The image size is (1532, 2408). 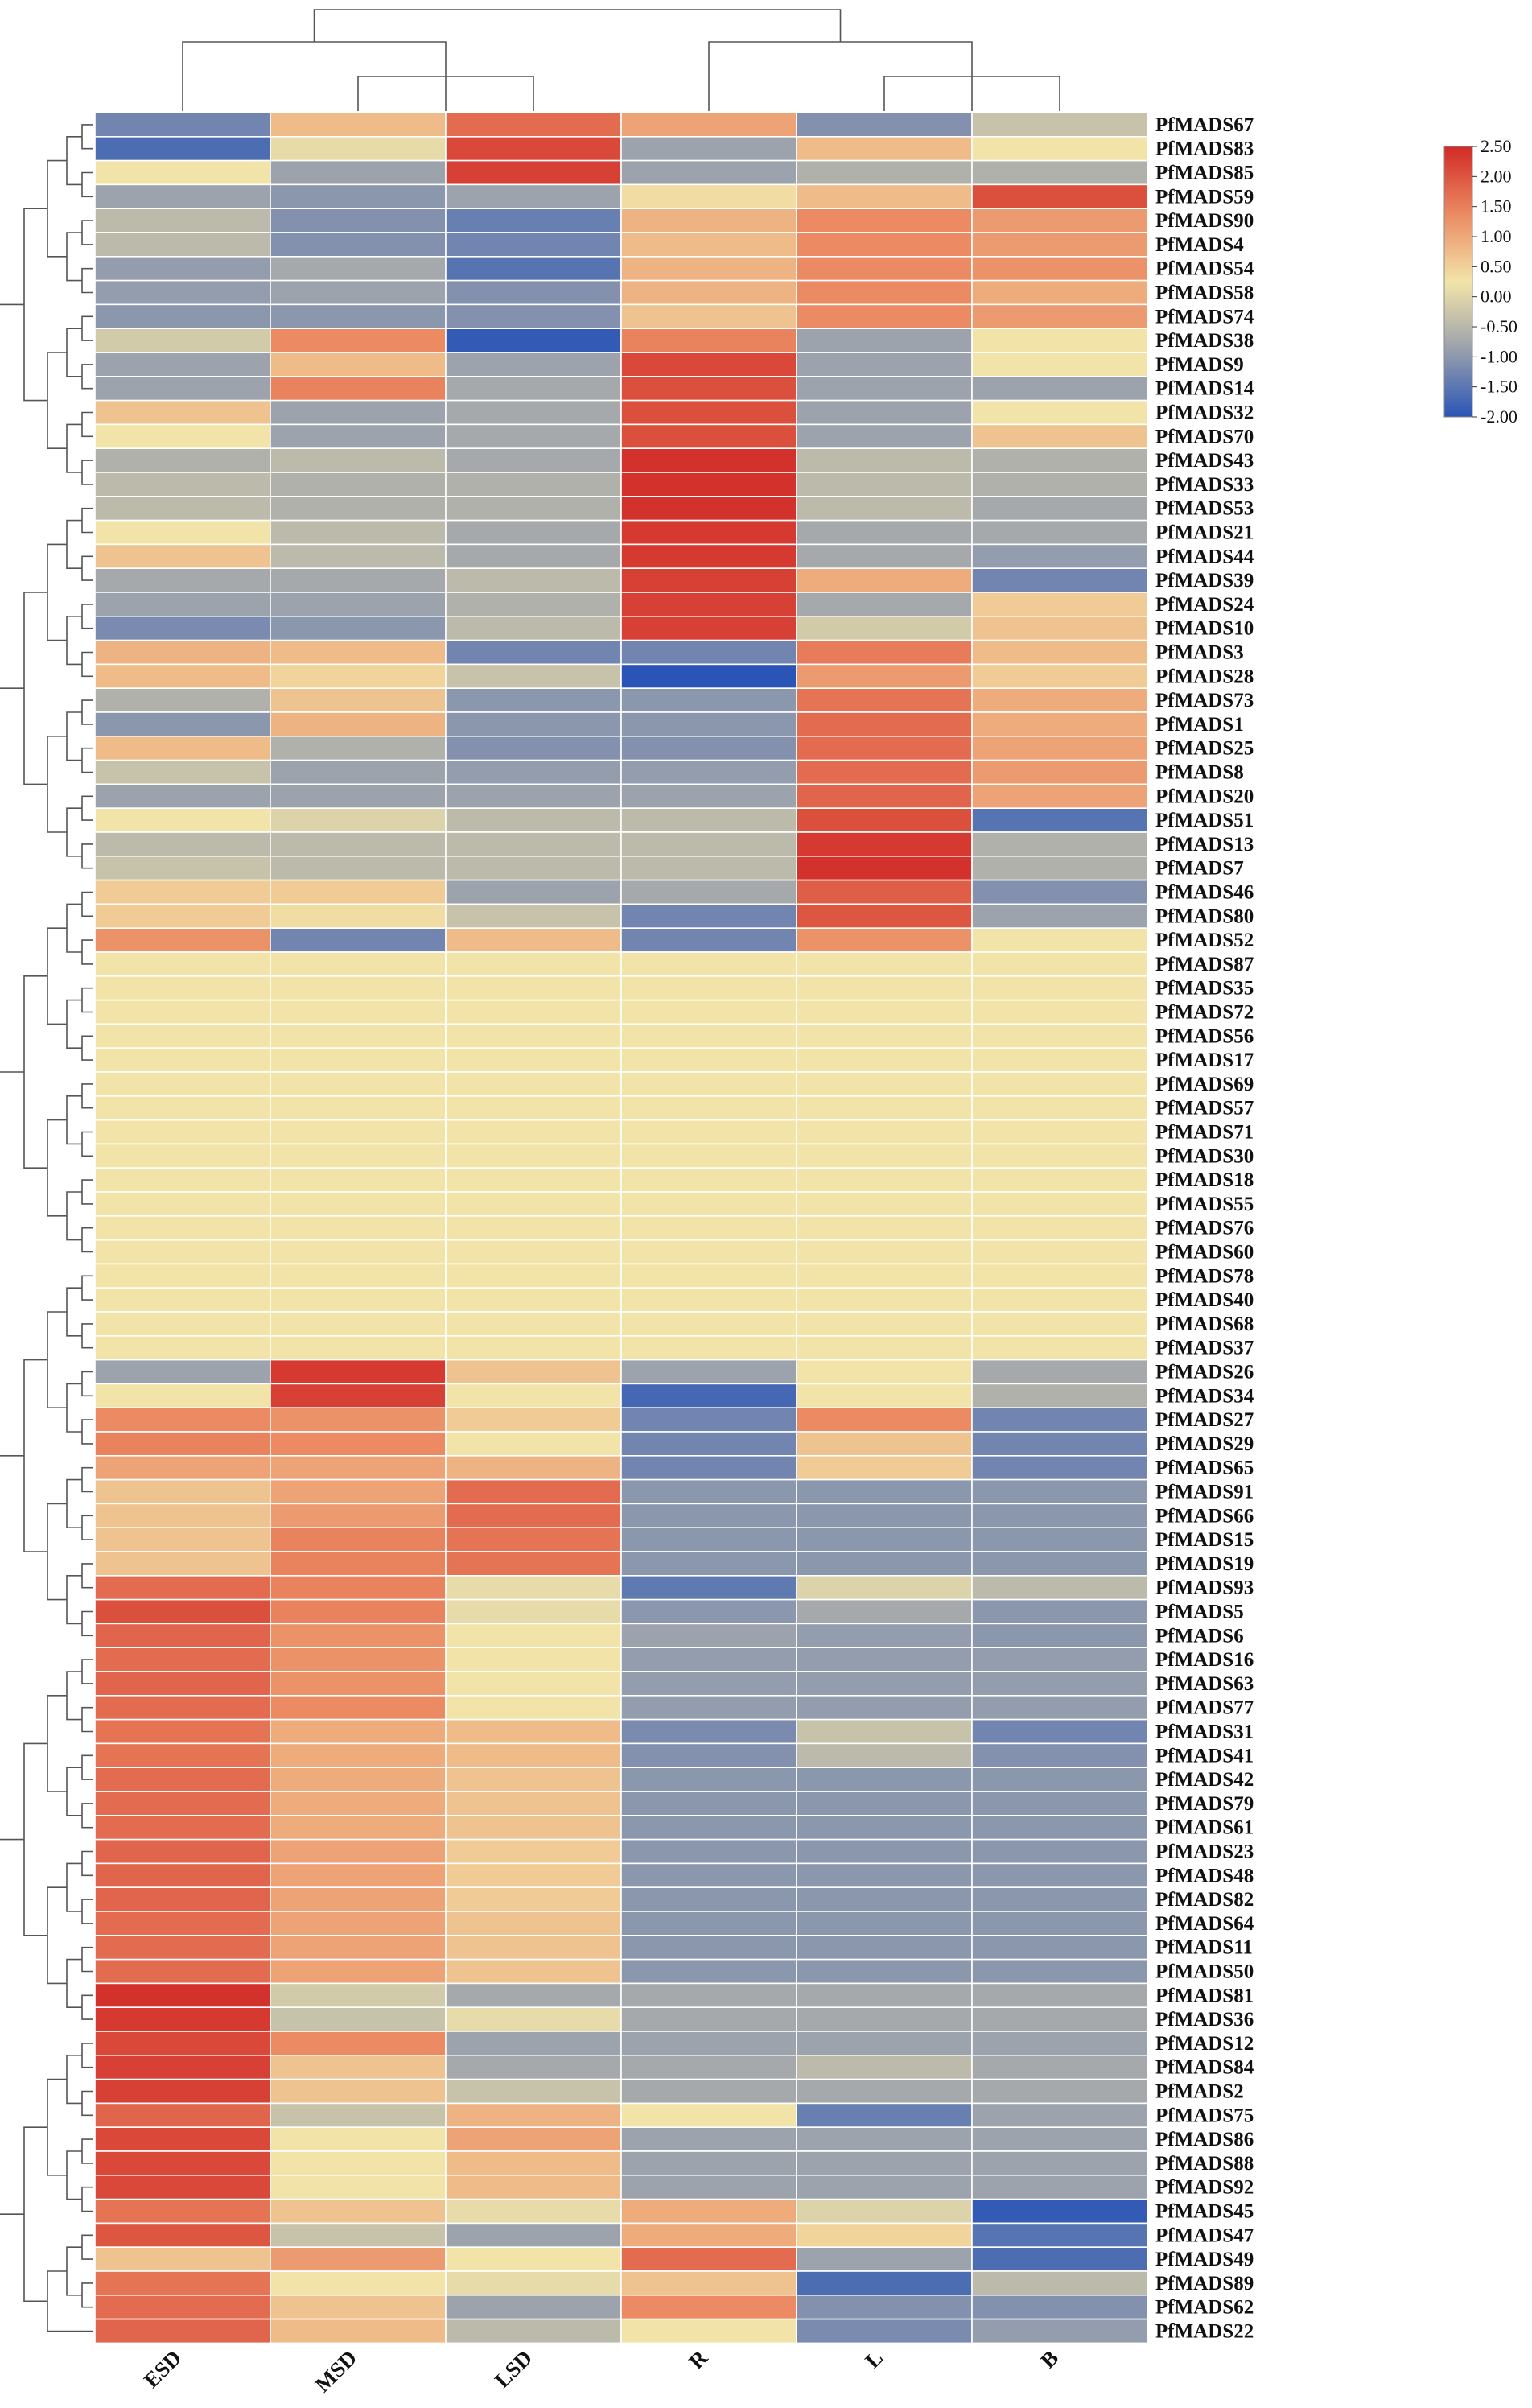 I want to click on row-label: PfMADS9, so click(x=1199, y=365).